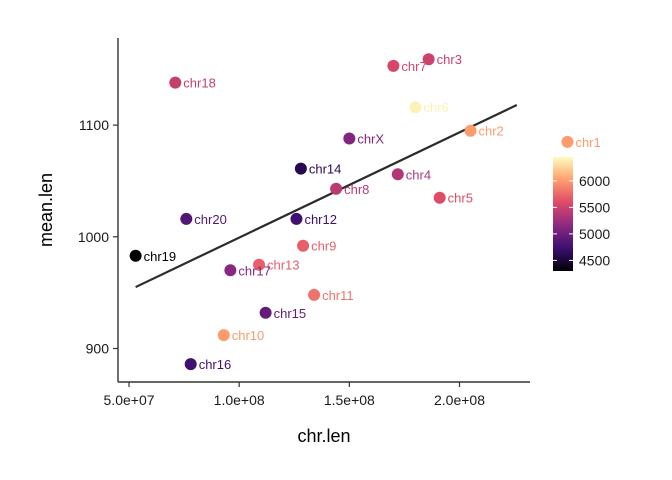  I want to click on y-tick-label: 1000, so click(93, 237).